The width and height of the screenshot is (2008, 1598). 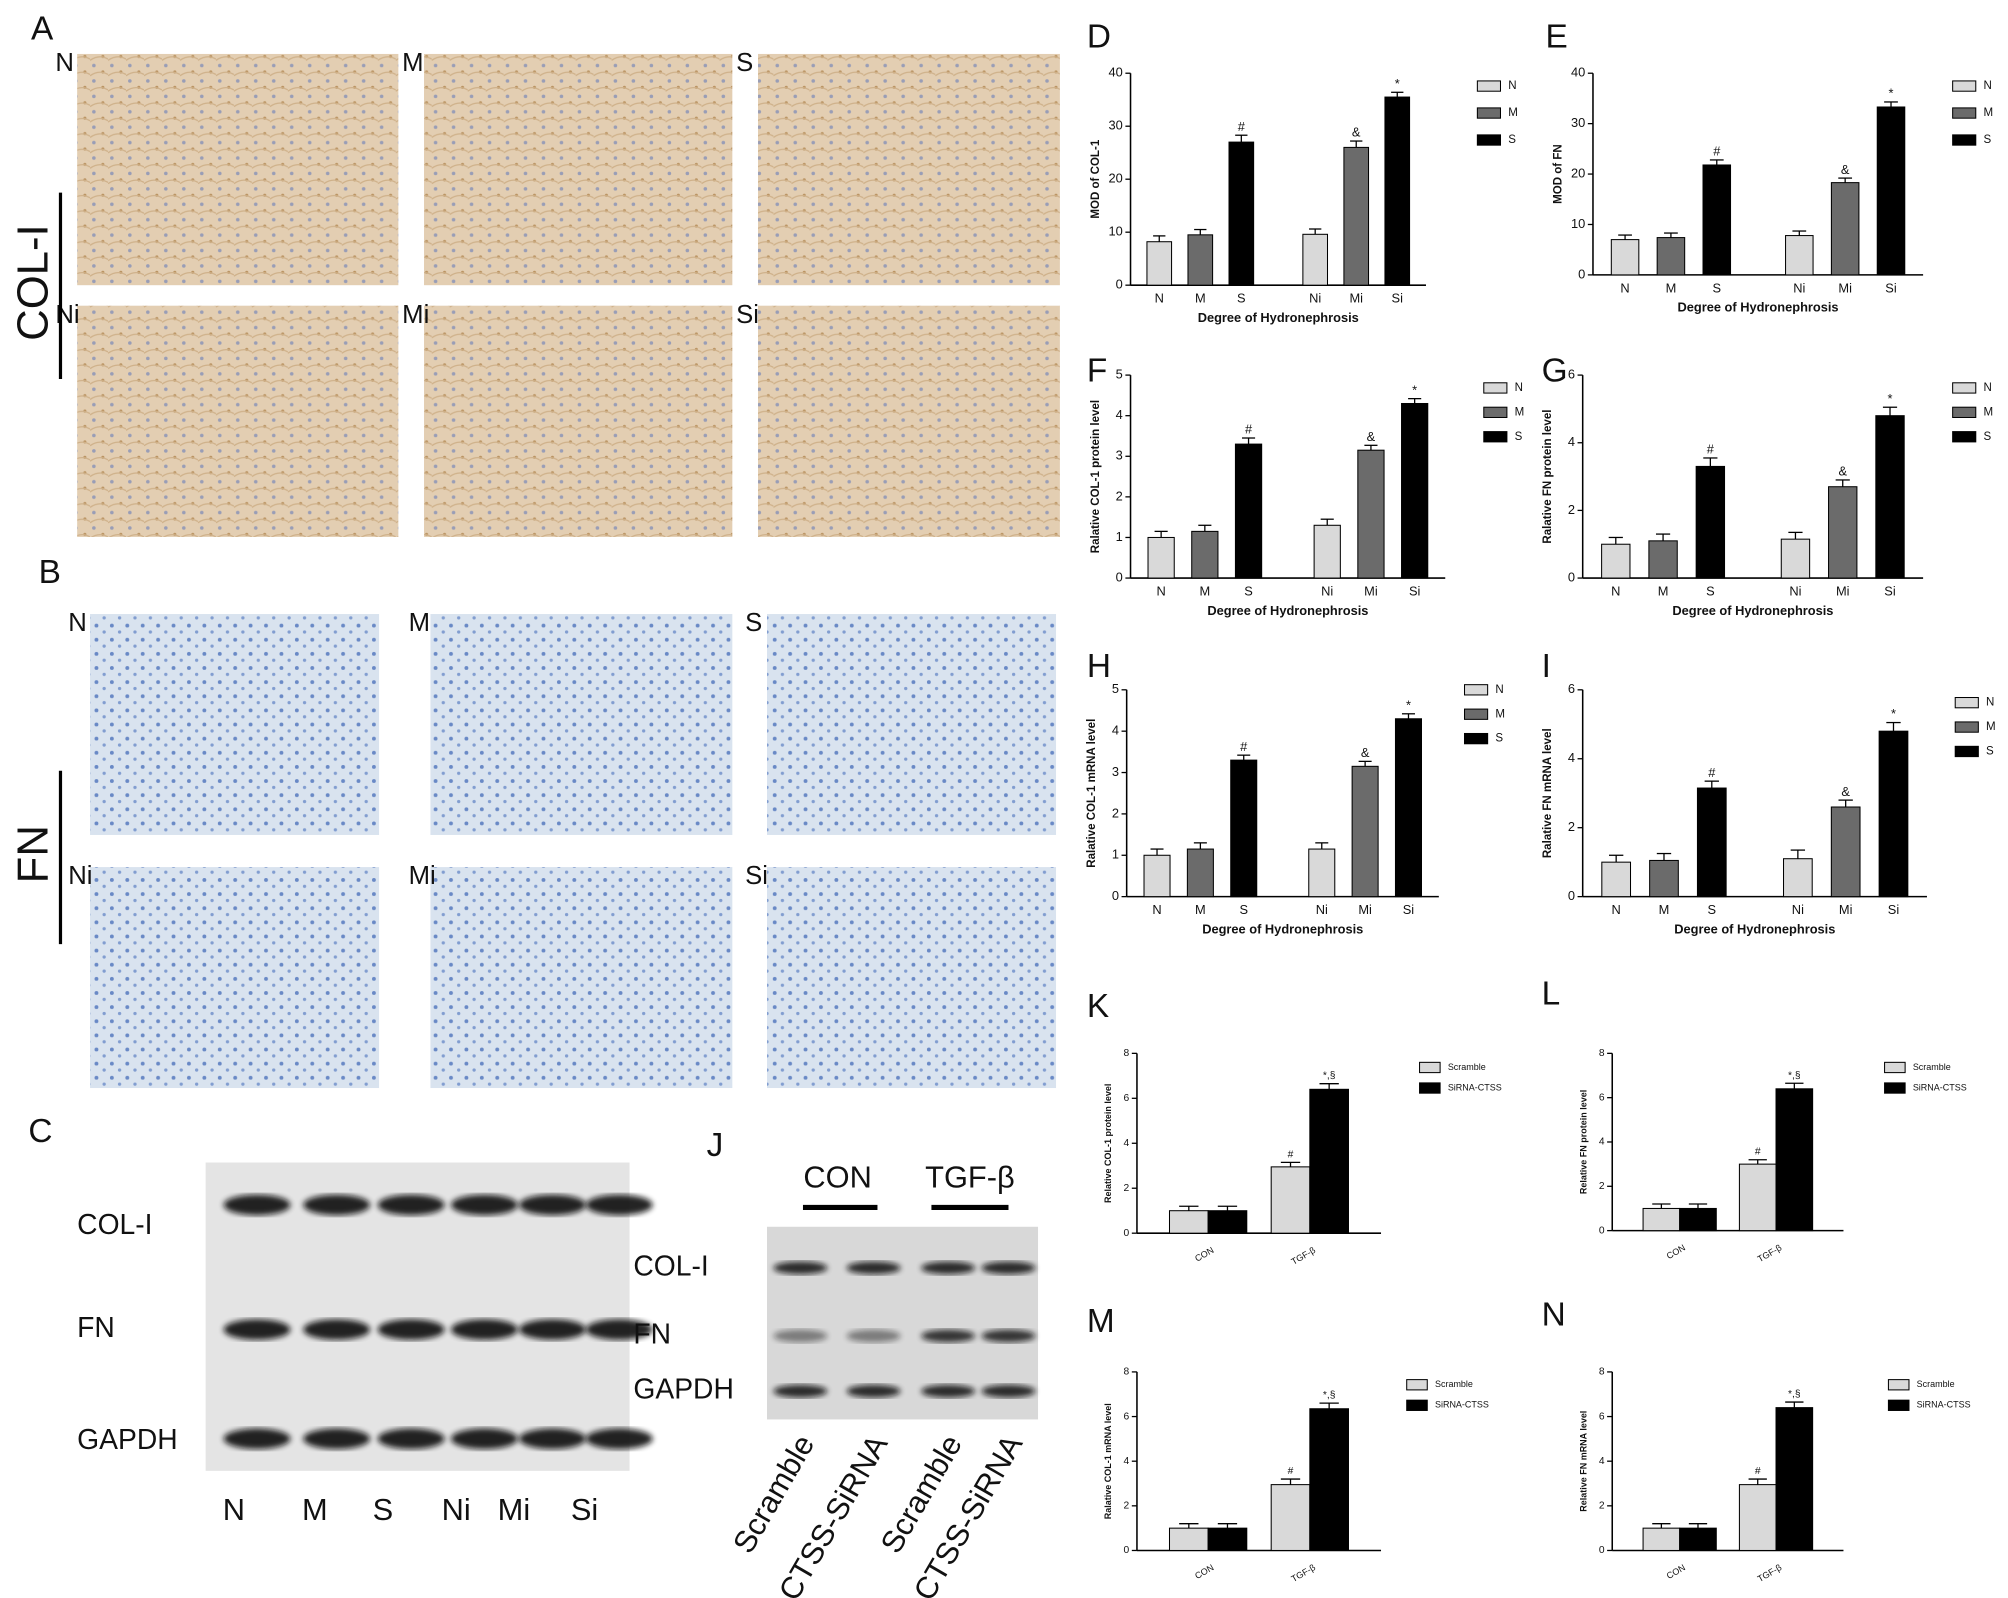 What do you see at coordinates (1099, 36) in the screenshot?
I see `panel-label: D` at bounding box center [1099, 36].